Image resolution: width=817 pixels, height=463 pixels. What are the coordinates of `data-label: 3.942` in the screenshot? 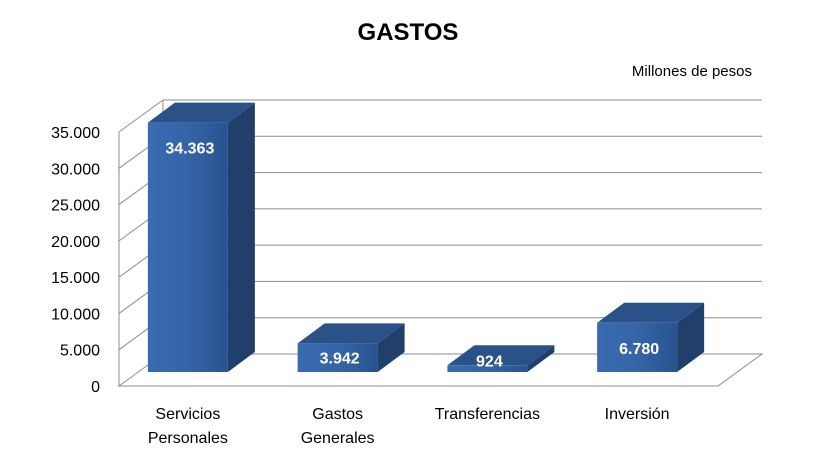 It's located at (340, 359).